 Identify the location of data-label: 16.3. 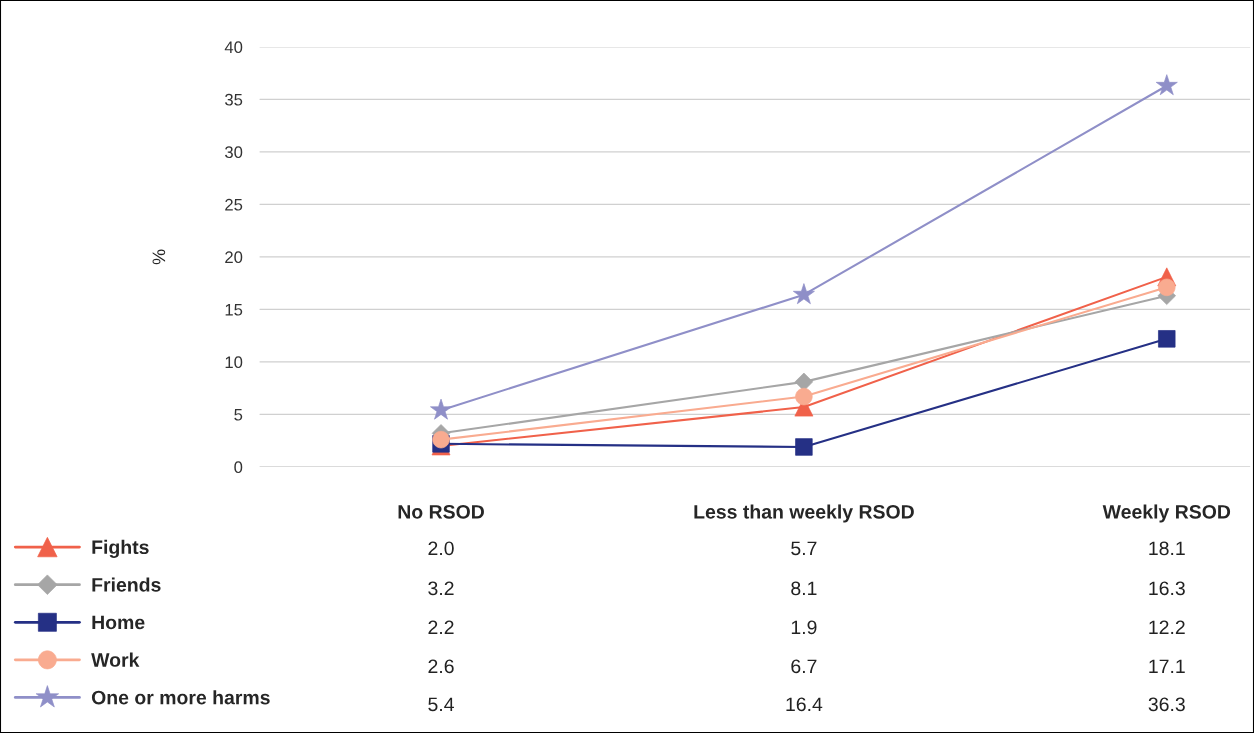
(1167, 588).